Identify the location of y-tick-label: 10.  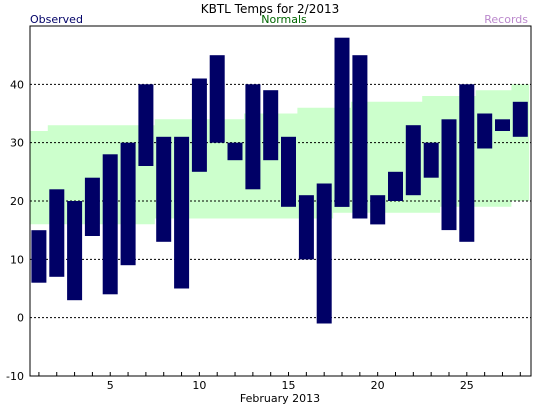
(17, 259).